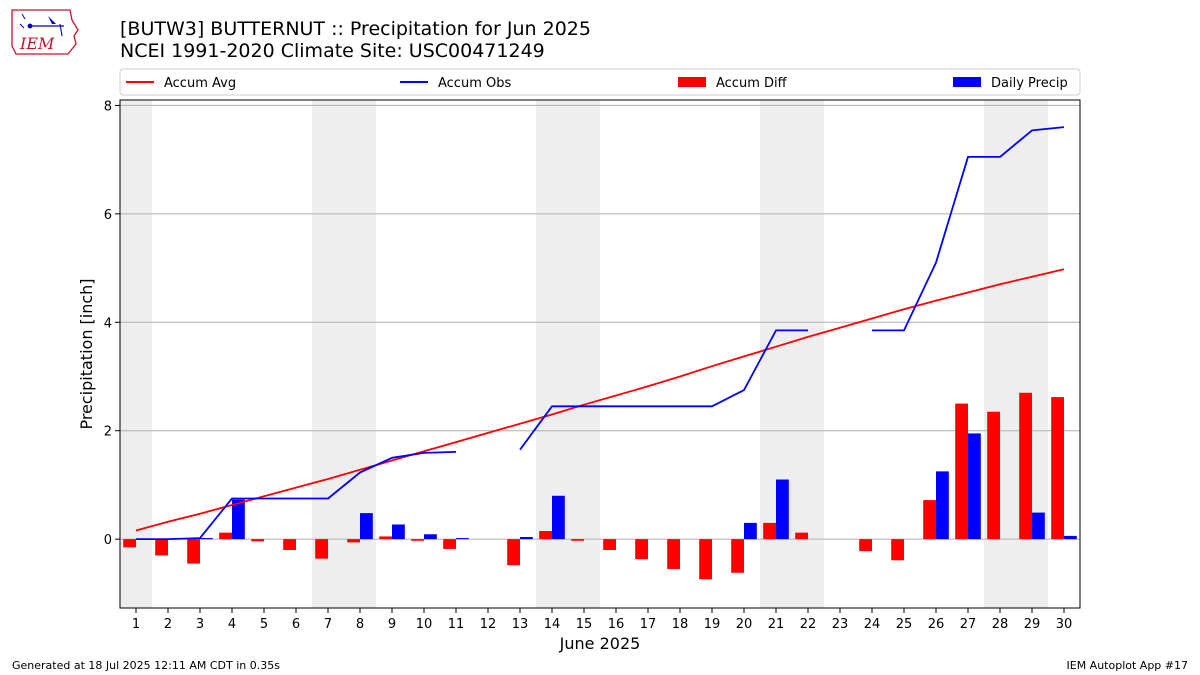  Describe the element at coordinates (968, 624) in the screenshot. I see `x-tick-label-27: 27` at that location.